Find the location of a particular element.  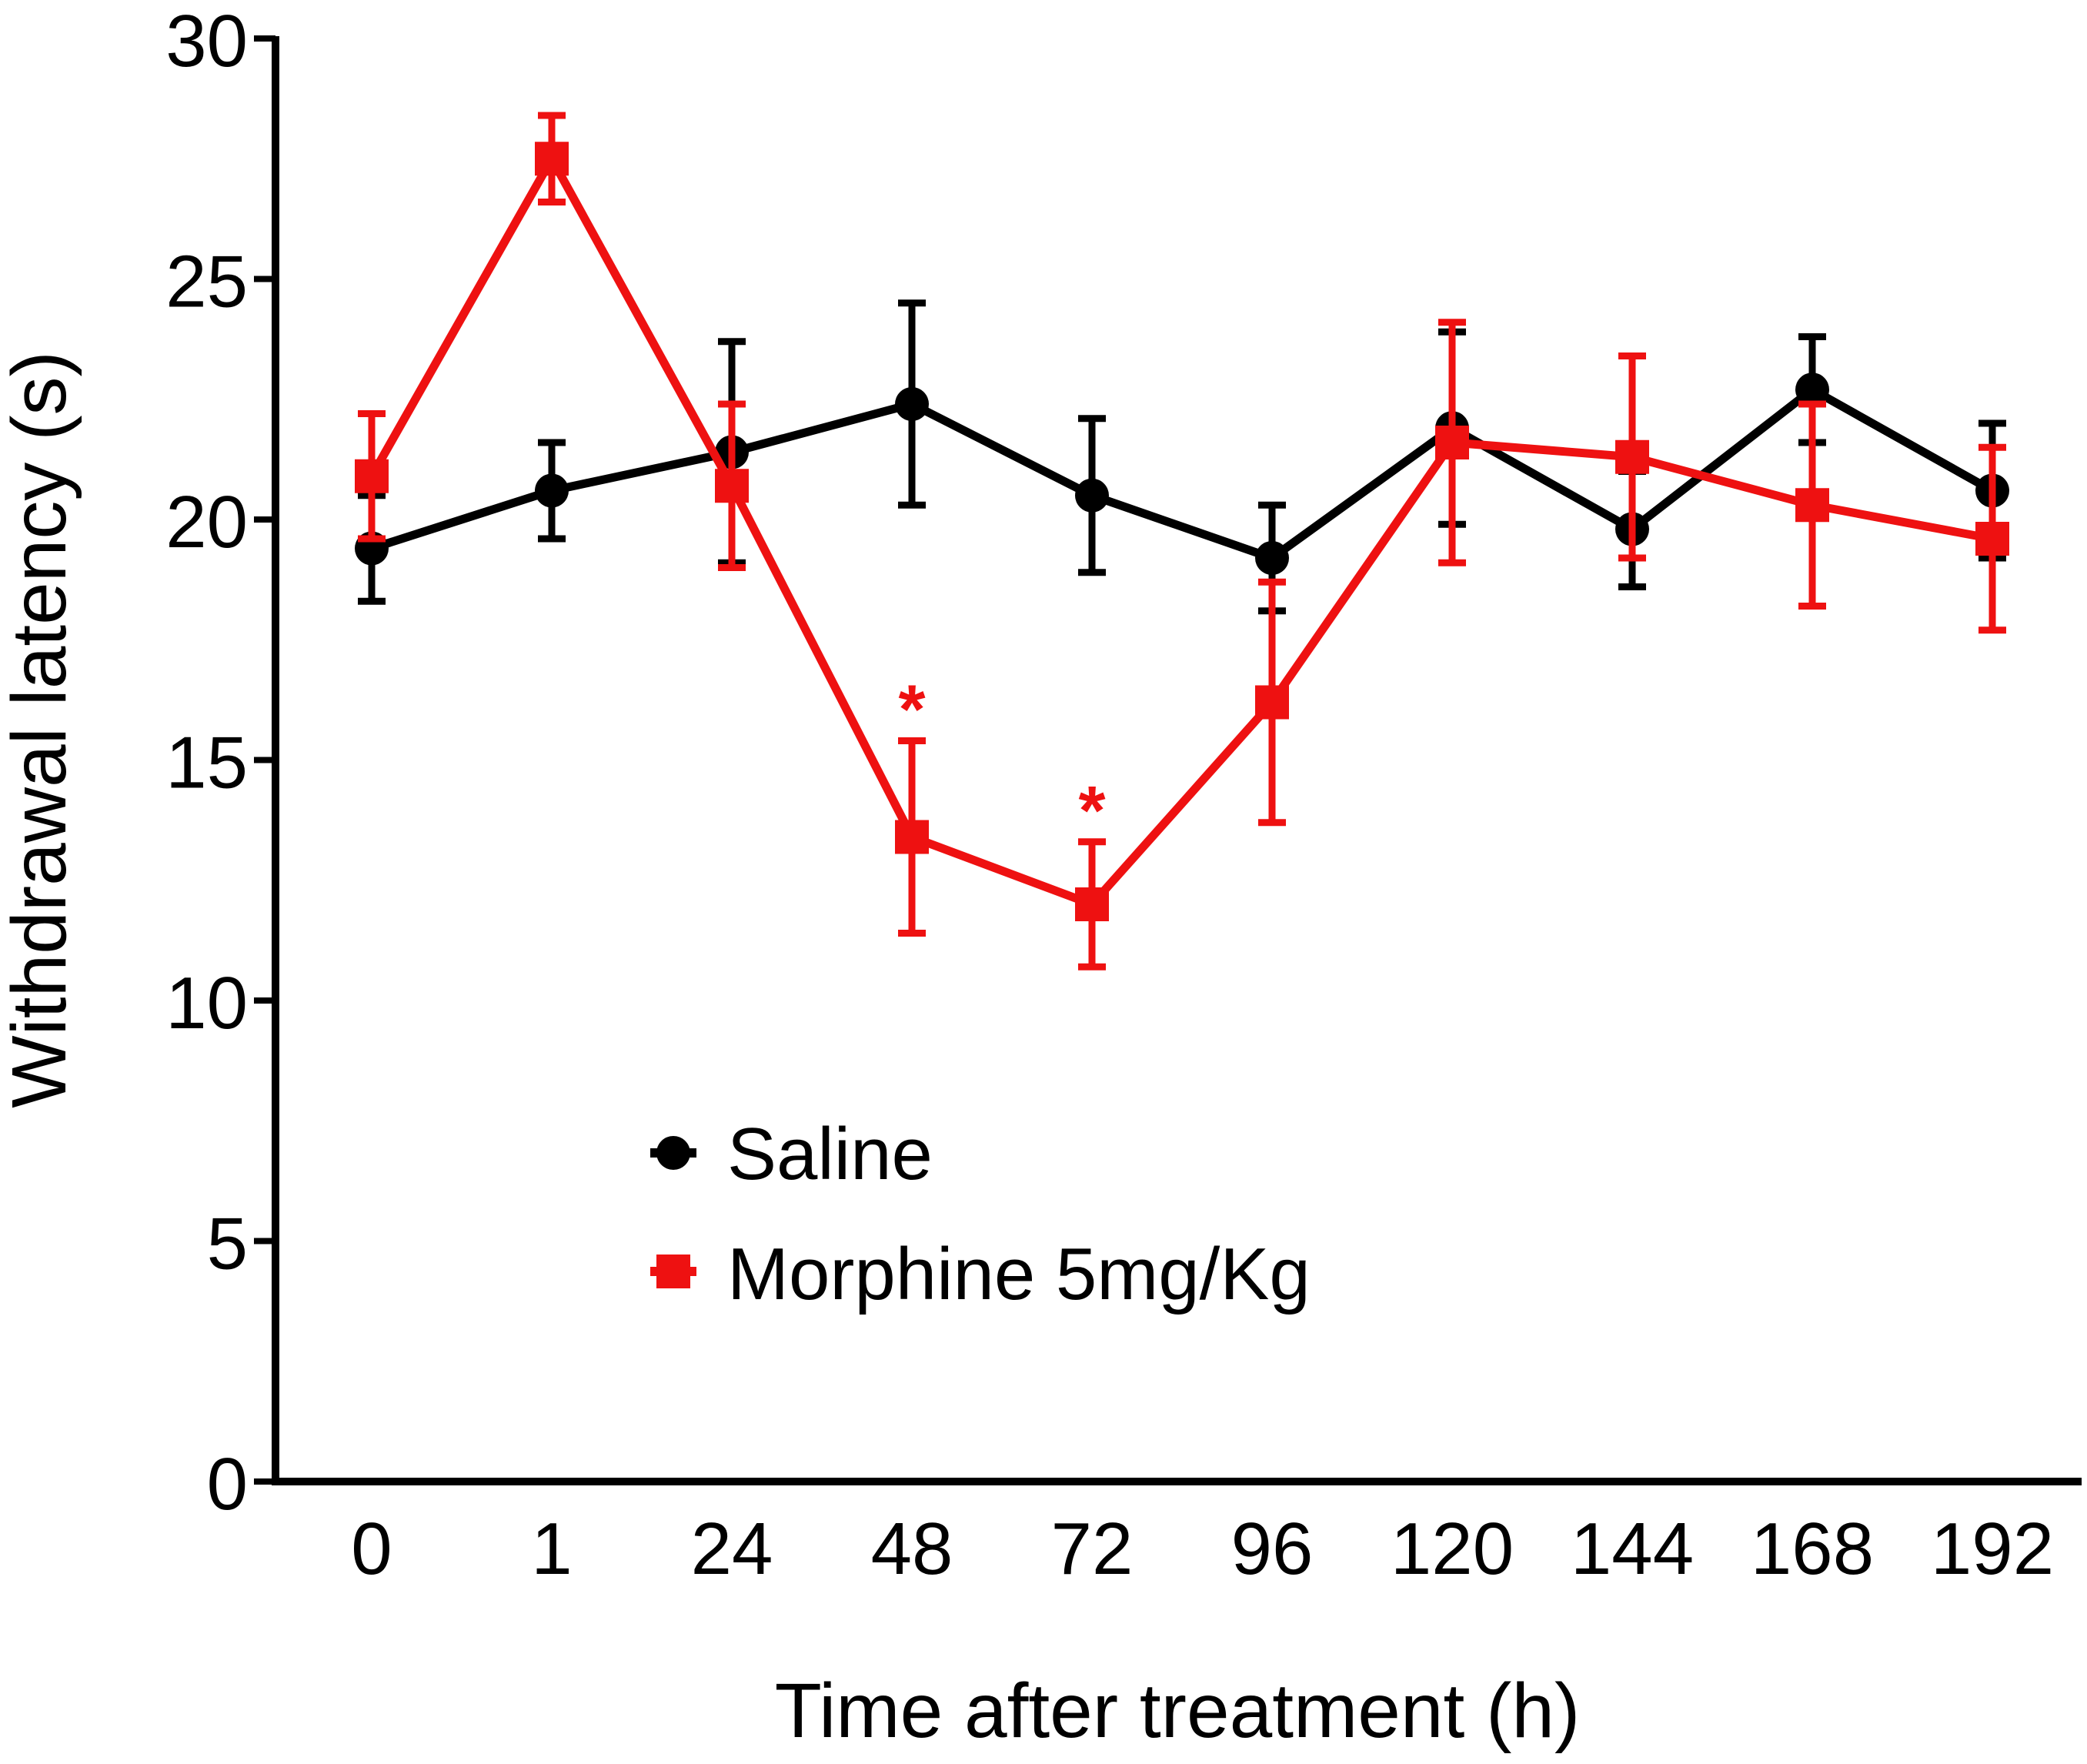

y-tick-label-10: 10 is located at coordinates (207, 1003).